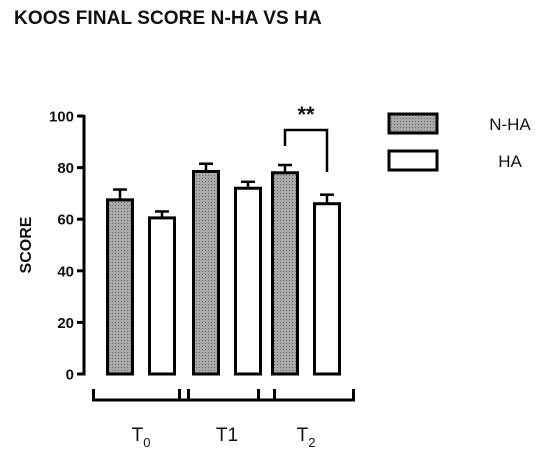  Describe the element at coordinates (306, 114) in the screenshot. I see `significance-label: **` at that location.